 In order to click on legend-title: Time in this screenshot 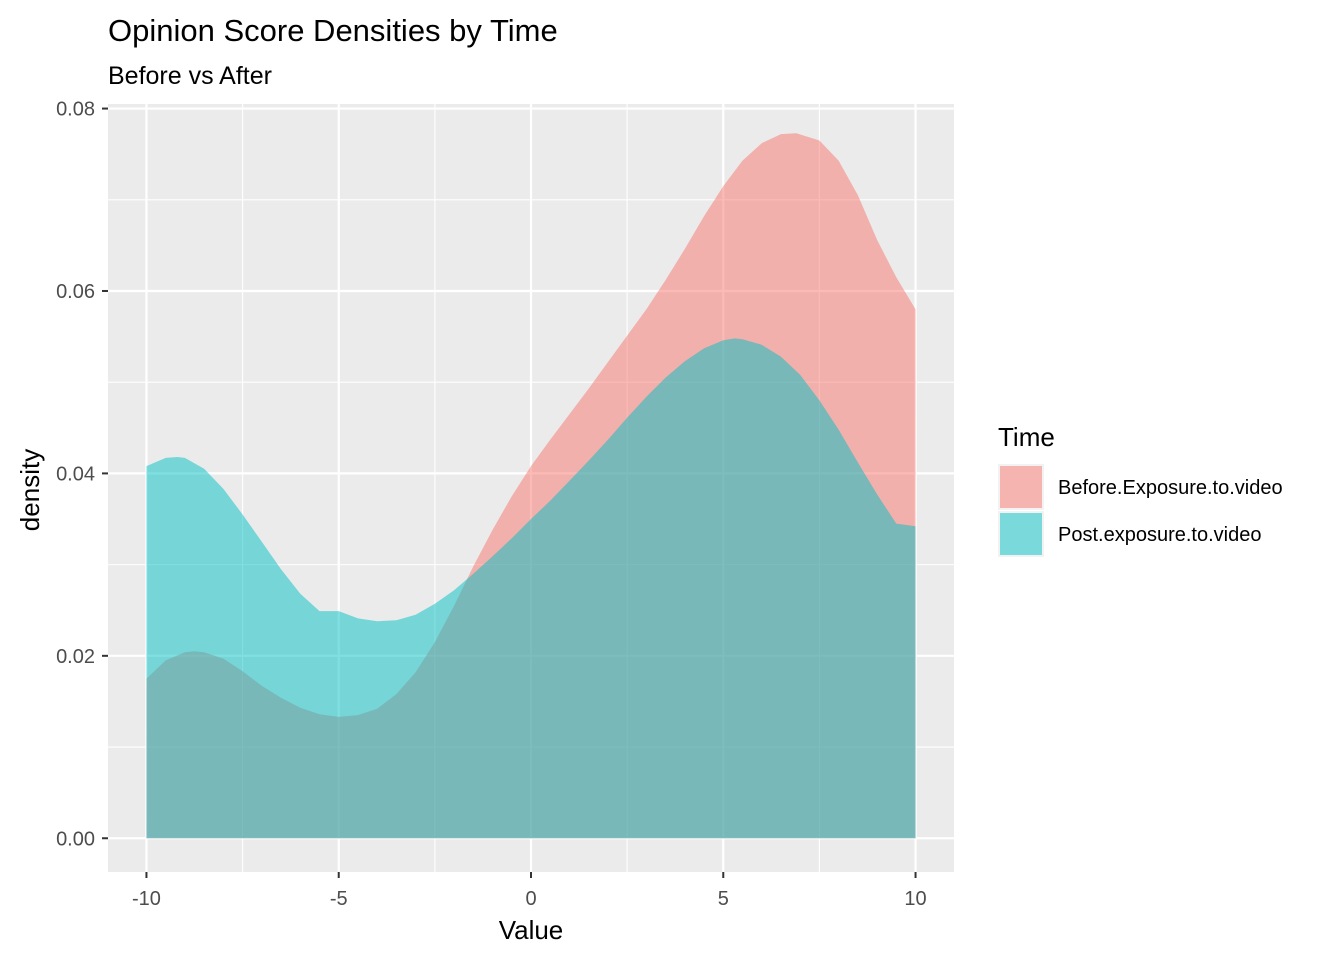, I will do `click(1026, 437)`.